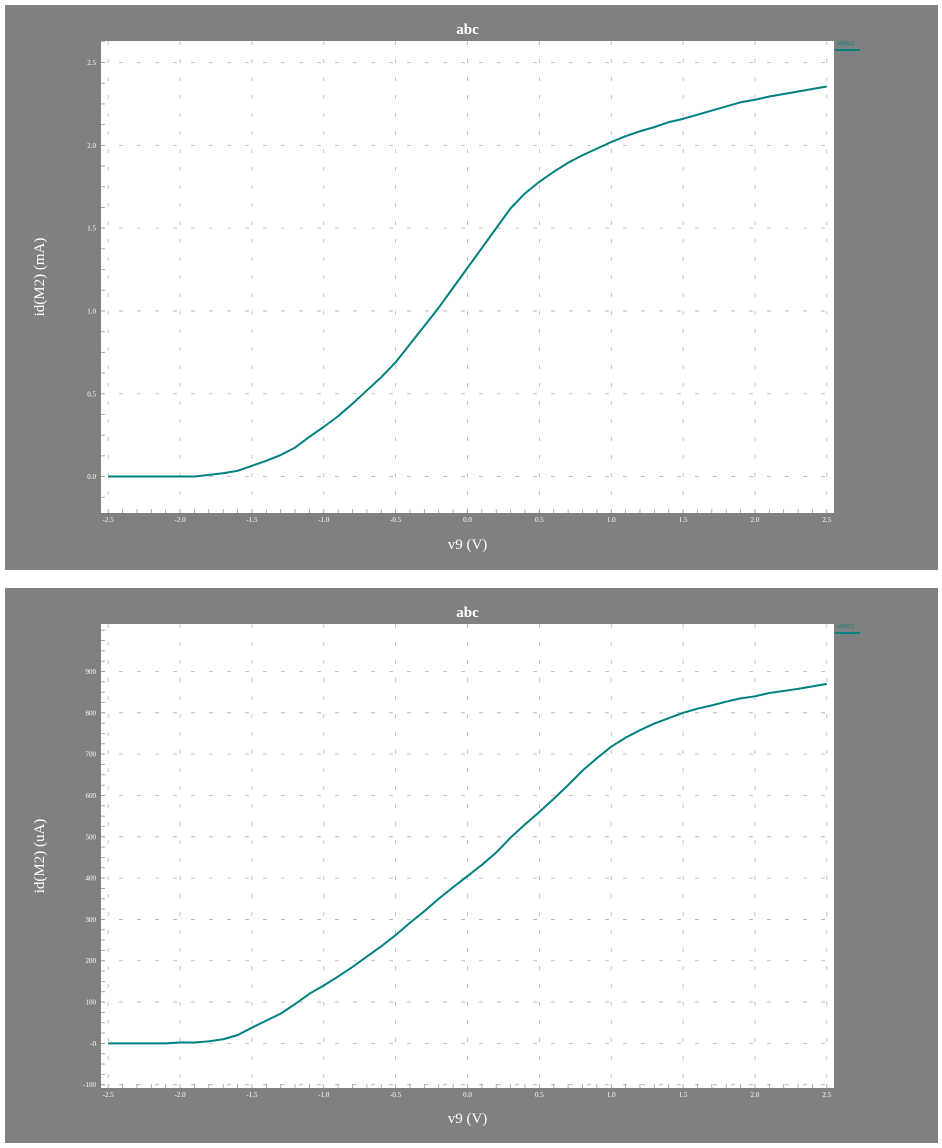  What do you see at coordinates (91, 879) in the screenshot?
I see `y-tick-label: 400` at bounding box center [91, 879].